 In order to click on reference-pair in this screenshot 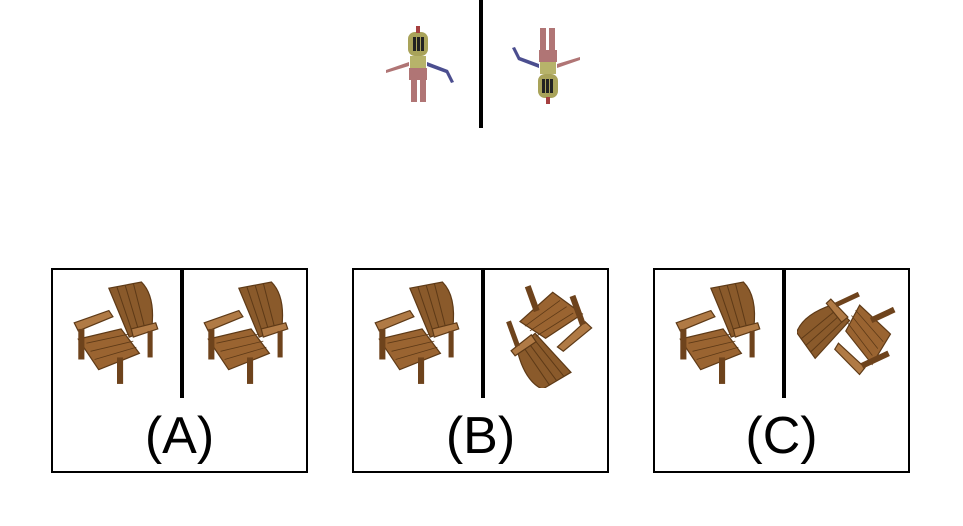, I will do `click(485, 65)`.